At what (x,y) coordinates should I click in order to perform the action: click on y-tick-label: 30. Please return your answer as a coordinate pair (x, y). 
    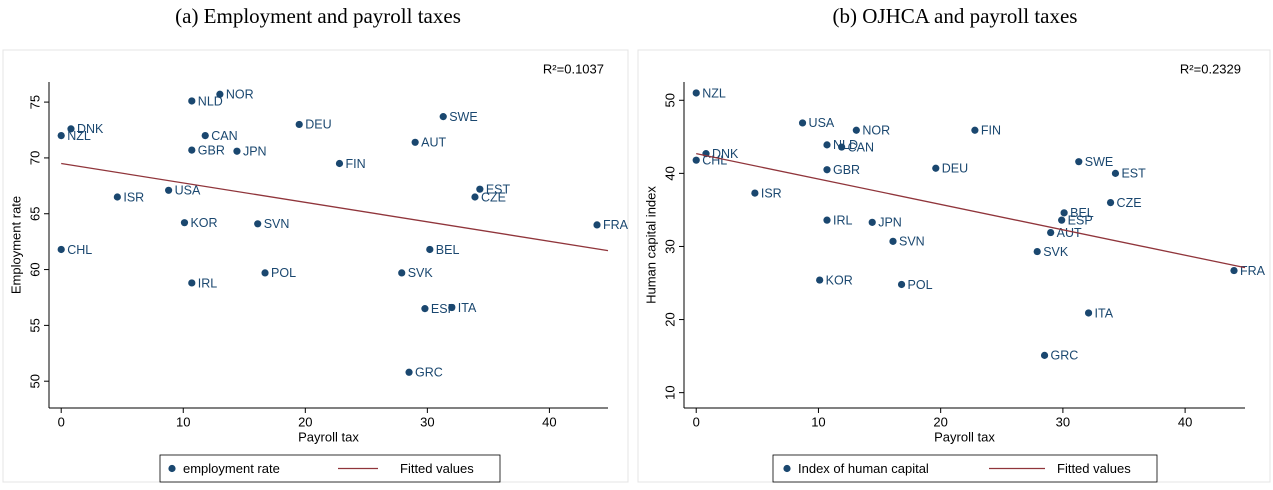
    Looking at the image, I should click on (669, 246).